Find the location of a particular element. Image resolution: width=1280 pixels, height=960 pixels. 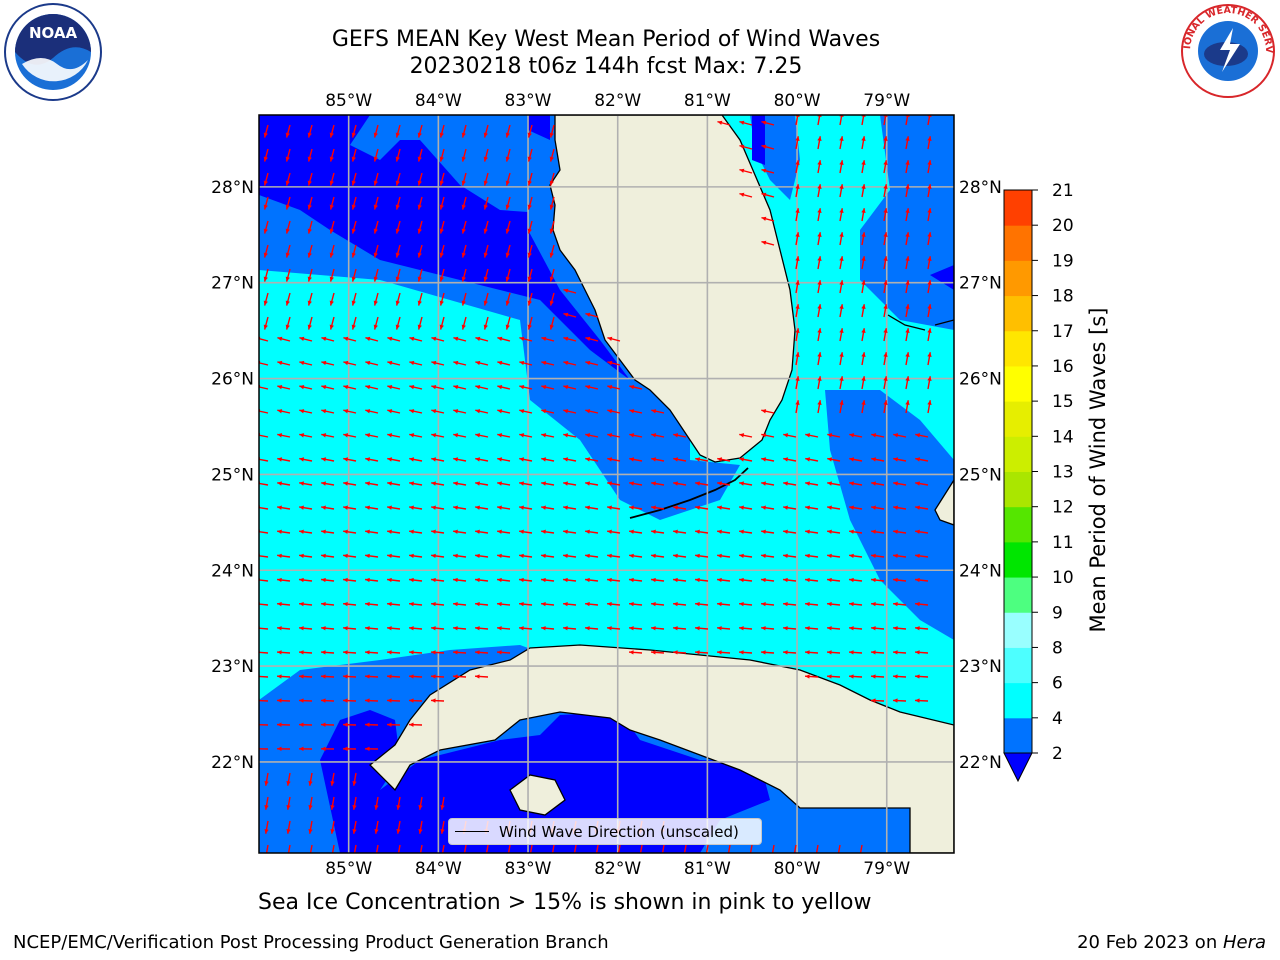

florida-keys is located at coordinates (689, 493).